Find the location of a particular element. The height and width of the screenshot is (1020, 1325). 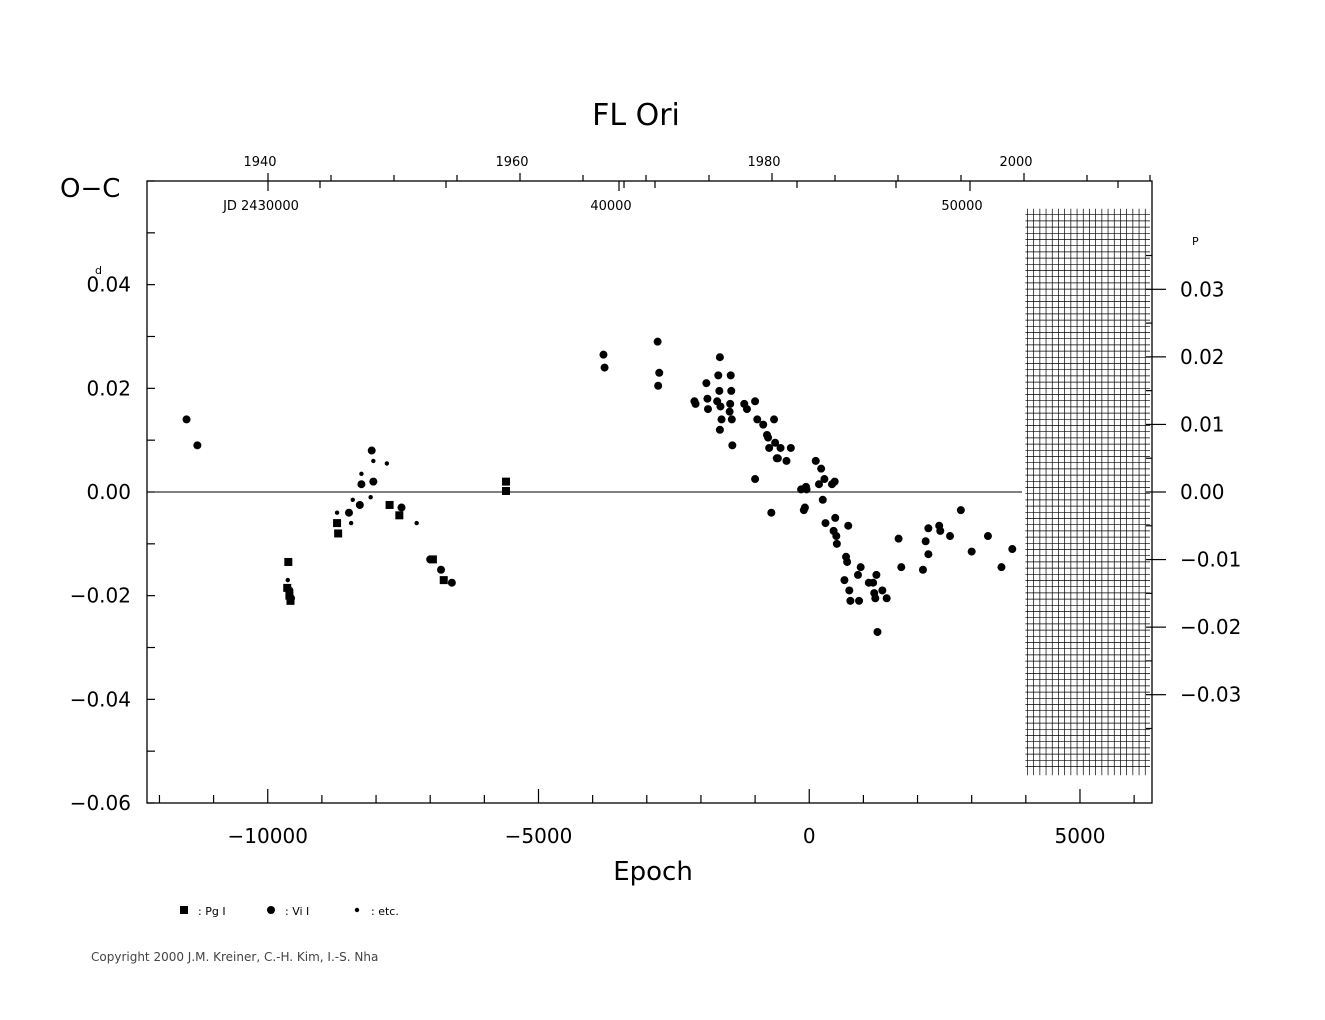

legend-label: : Pg I is located at coordinates (212, 911).